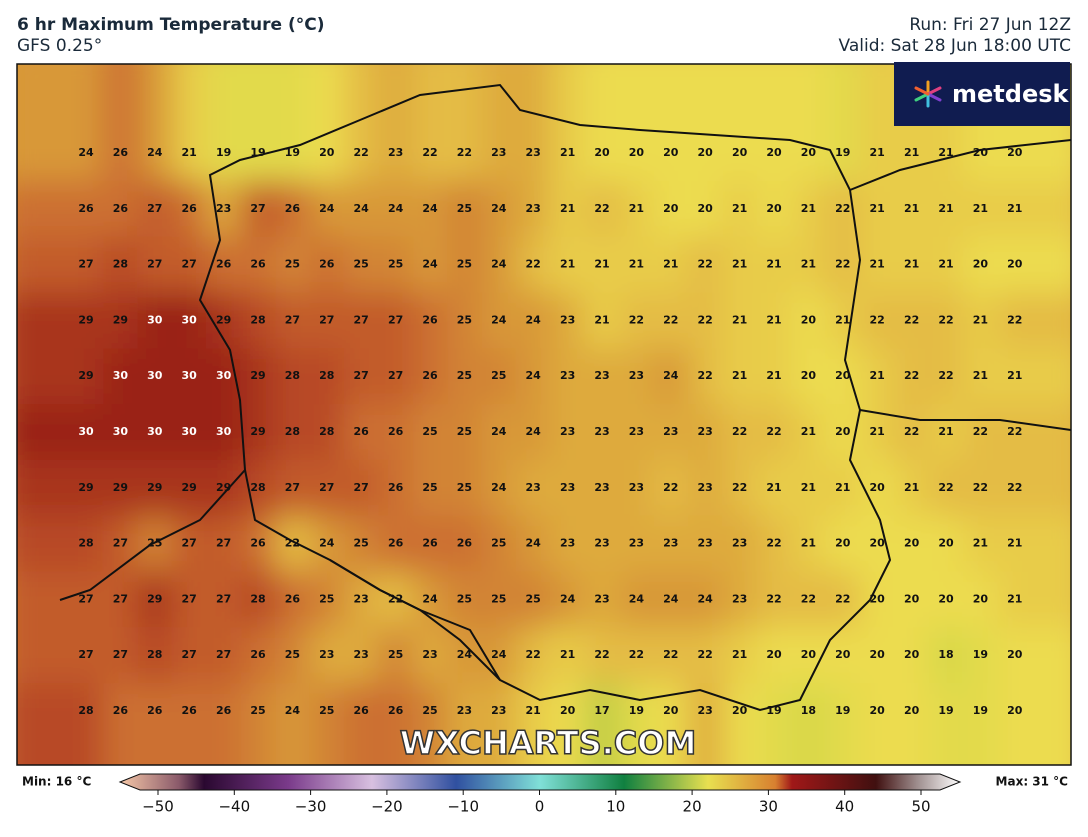 The width and height of the screenshot is (1088, 837). What do you see at coordinates (990, 25) in the screenshot?
I see `run: Run: Fri 27 Jun 12Z` at bounding box center [990, 25].